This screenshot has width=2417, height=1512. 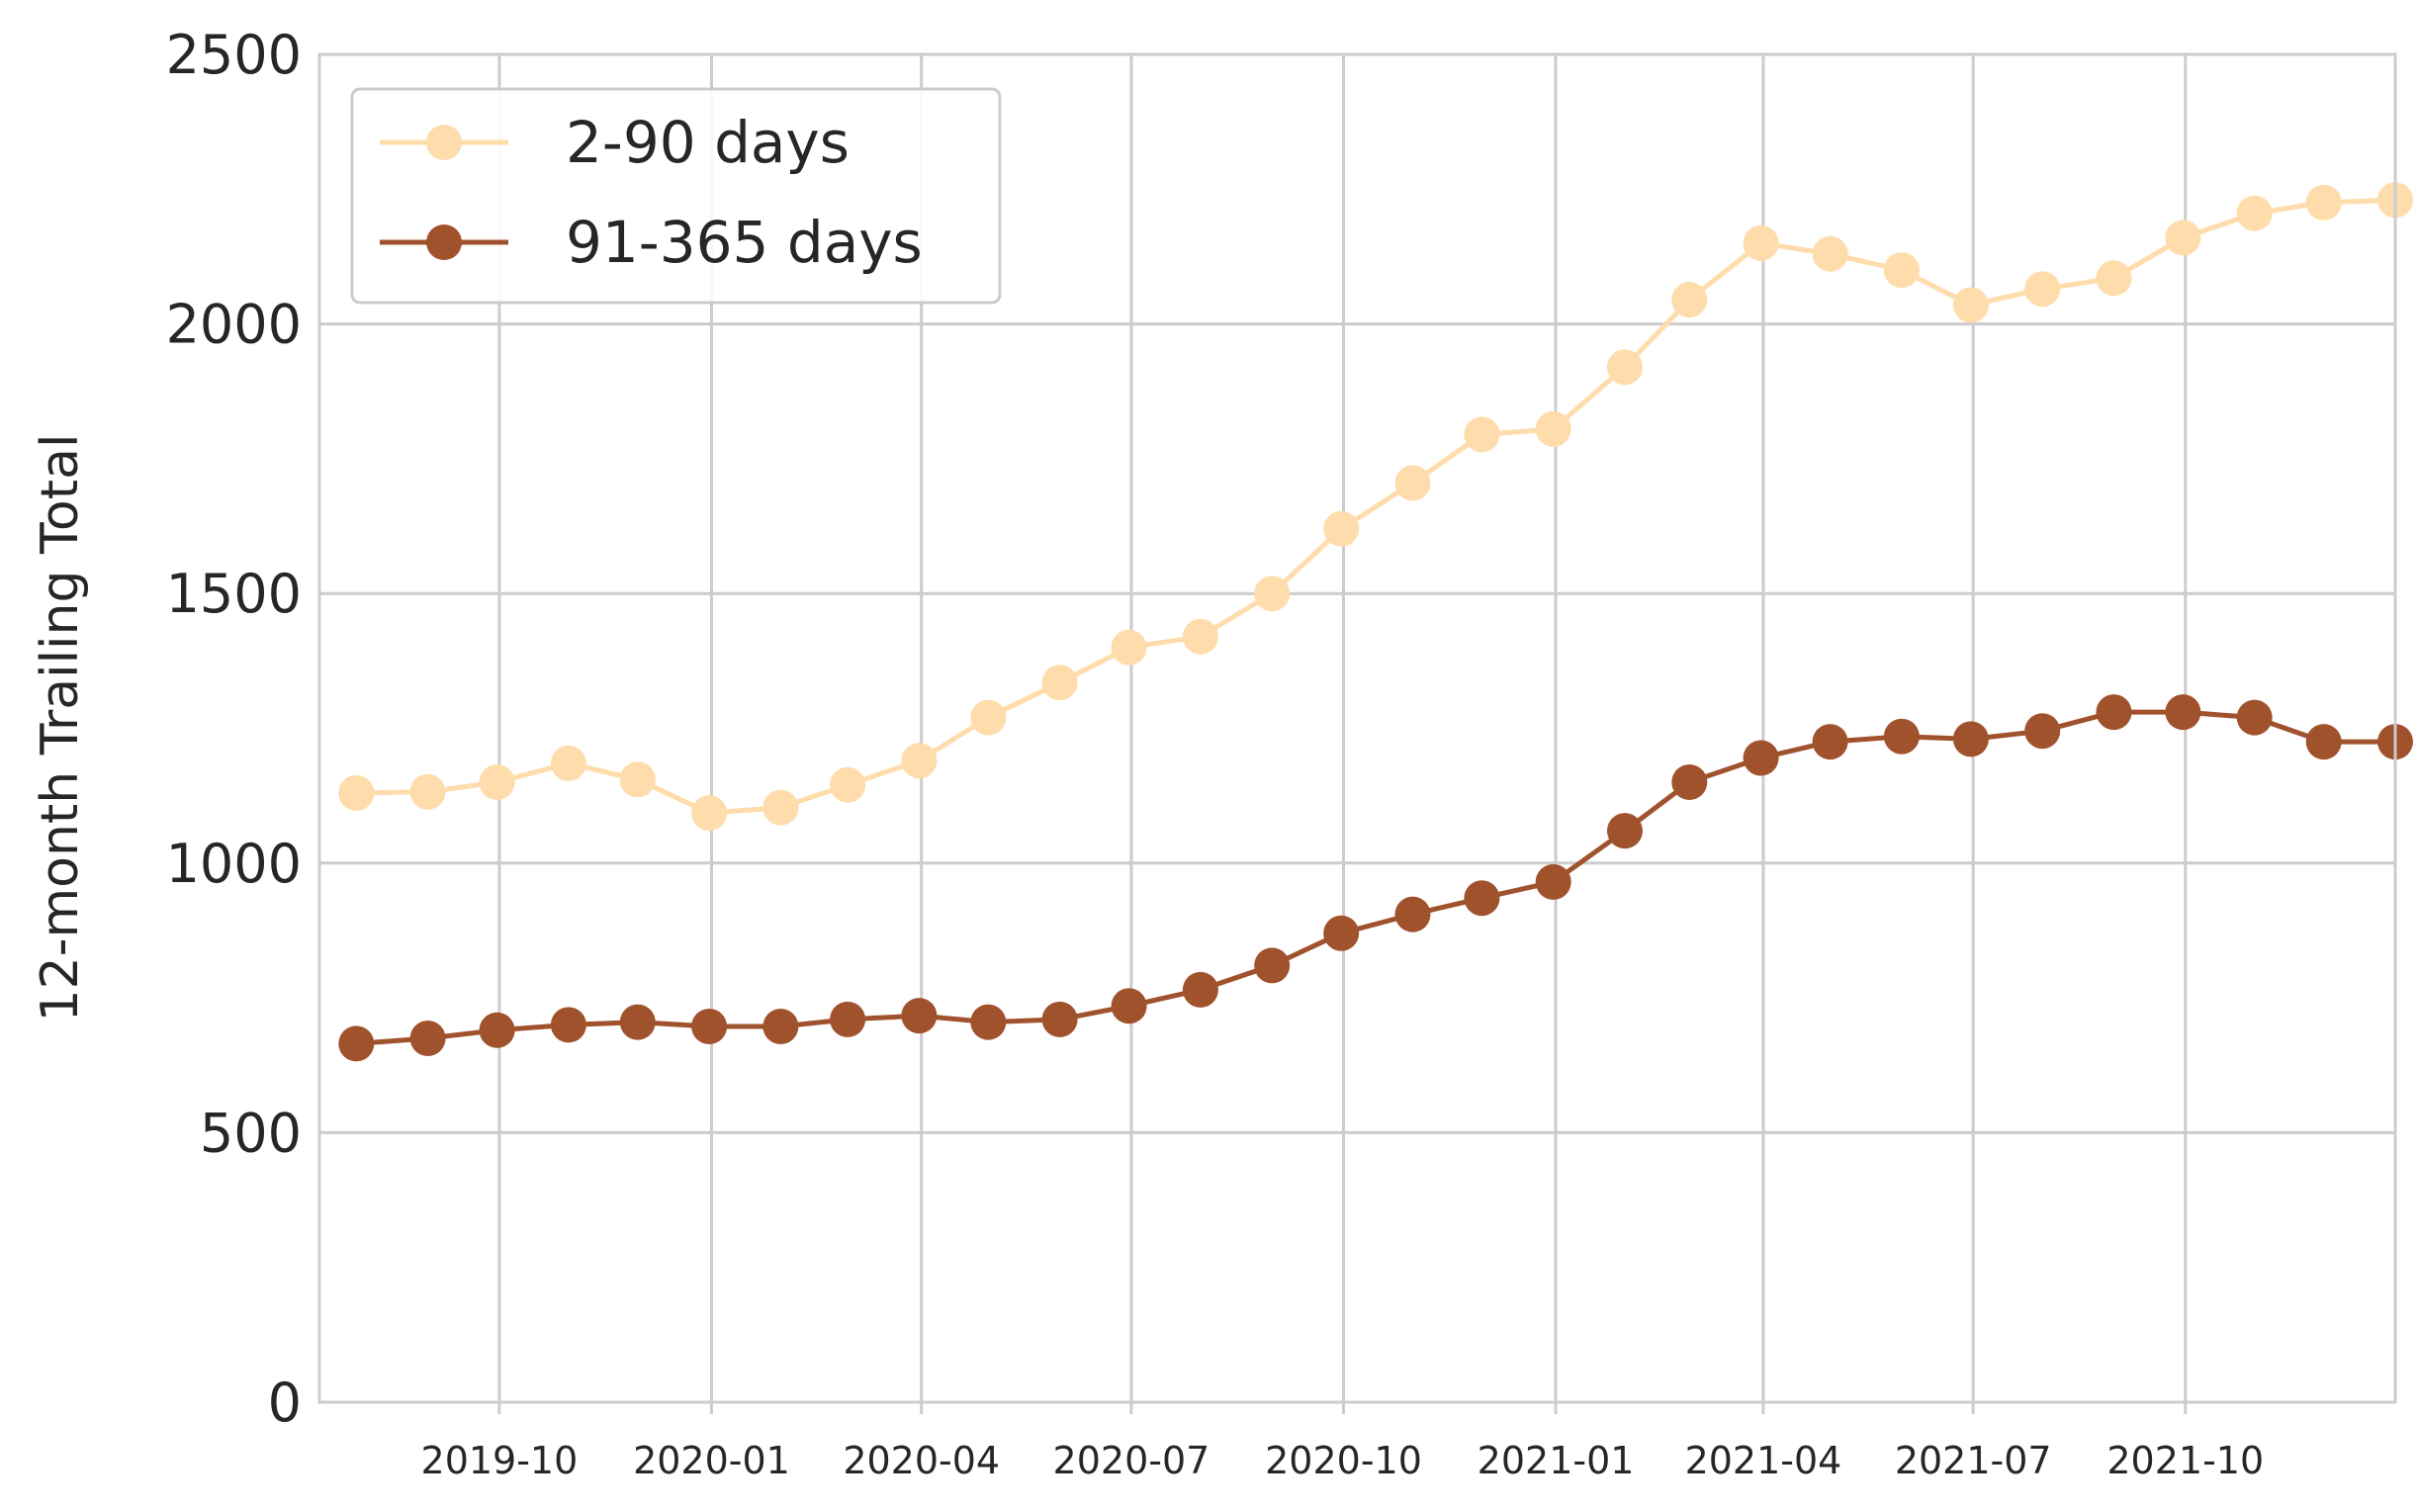 I want to click on legend: 2-90 days 91-365 days, so click(x=676, y=196).